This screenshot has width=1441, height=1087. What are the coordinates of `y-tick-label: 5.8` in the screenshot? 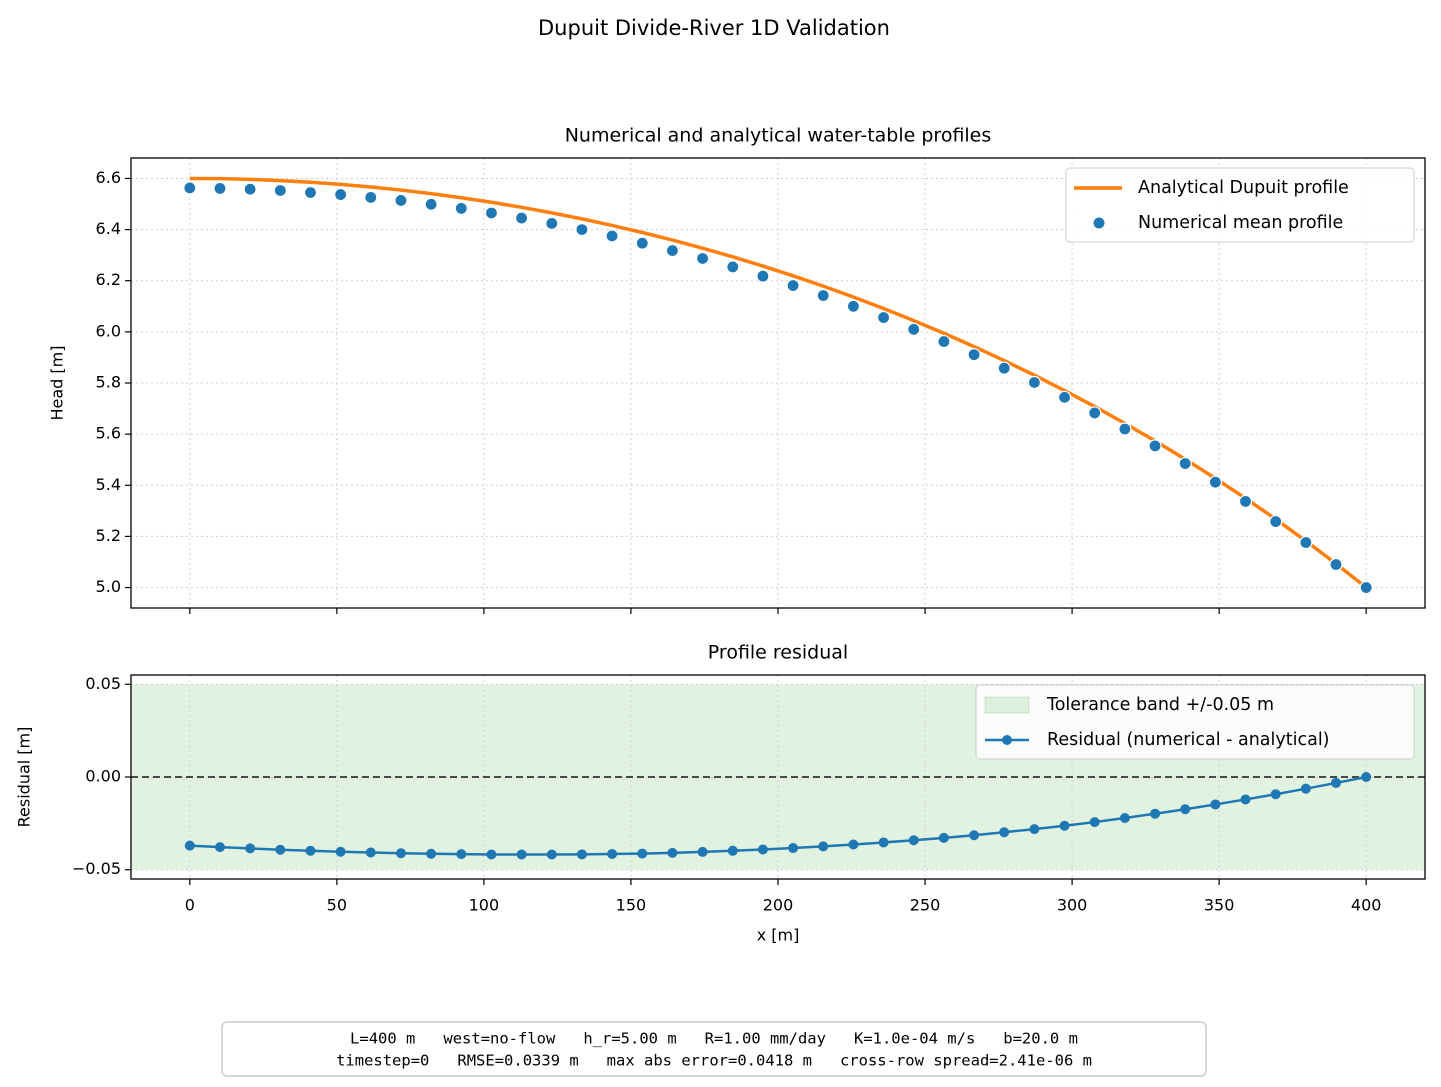 It's located at (108, 382).